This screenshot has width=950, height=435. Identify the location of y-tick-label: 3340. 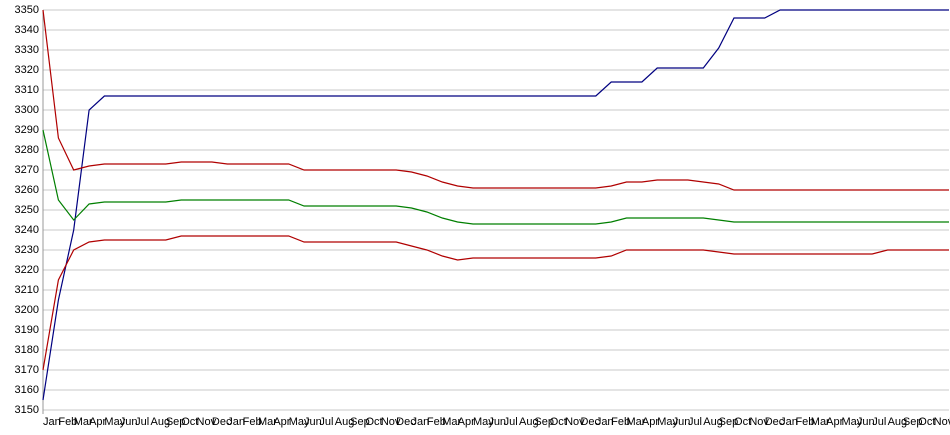
(27, 30).